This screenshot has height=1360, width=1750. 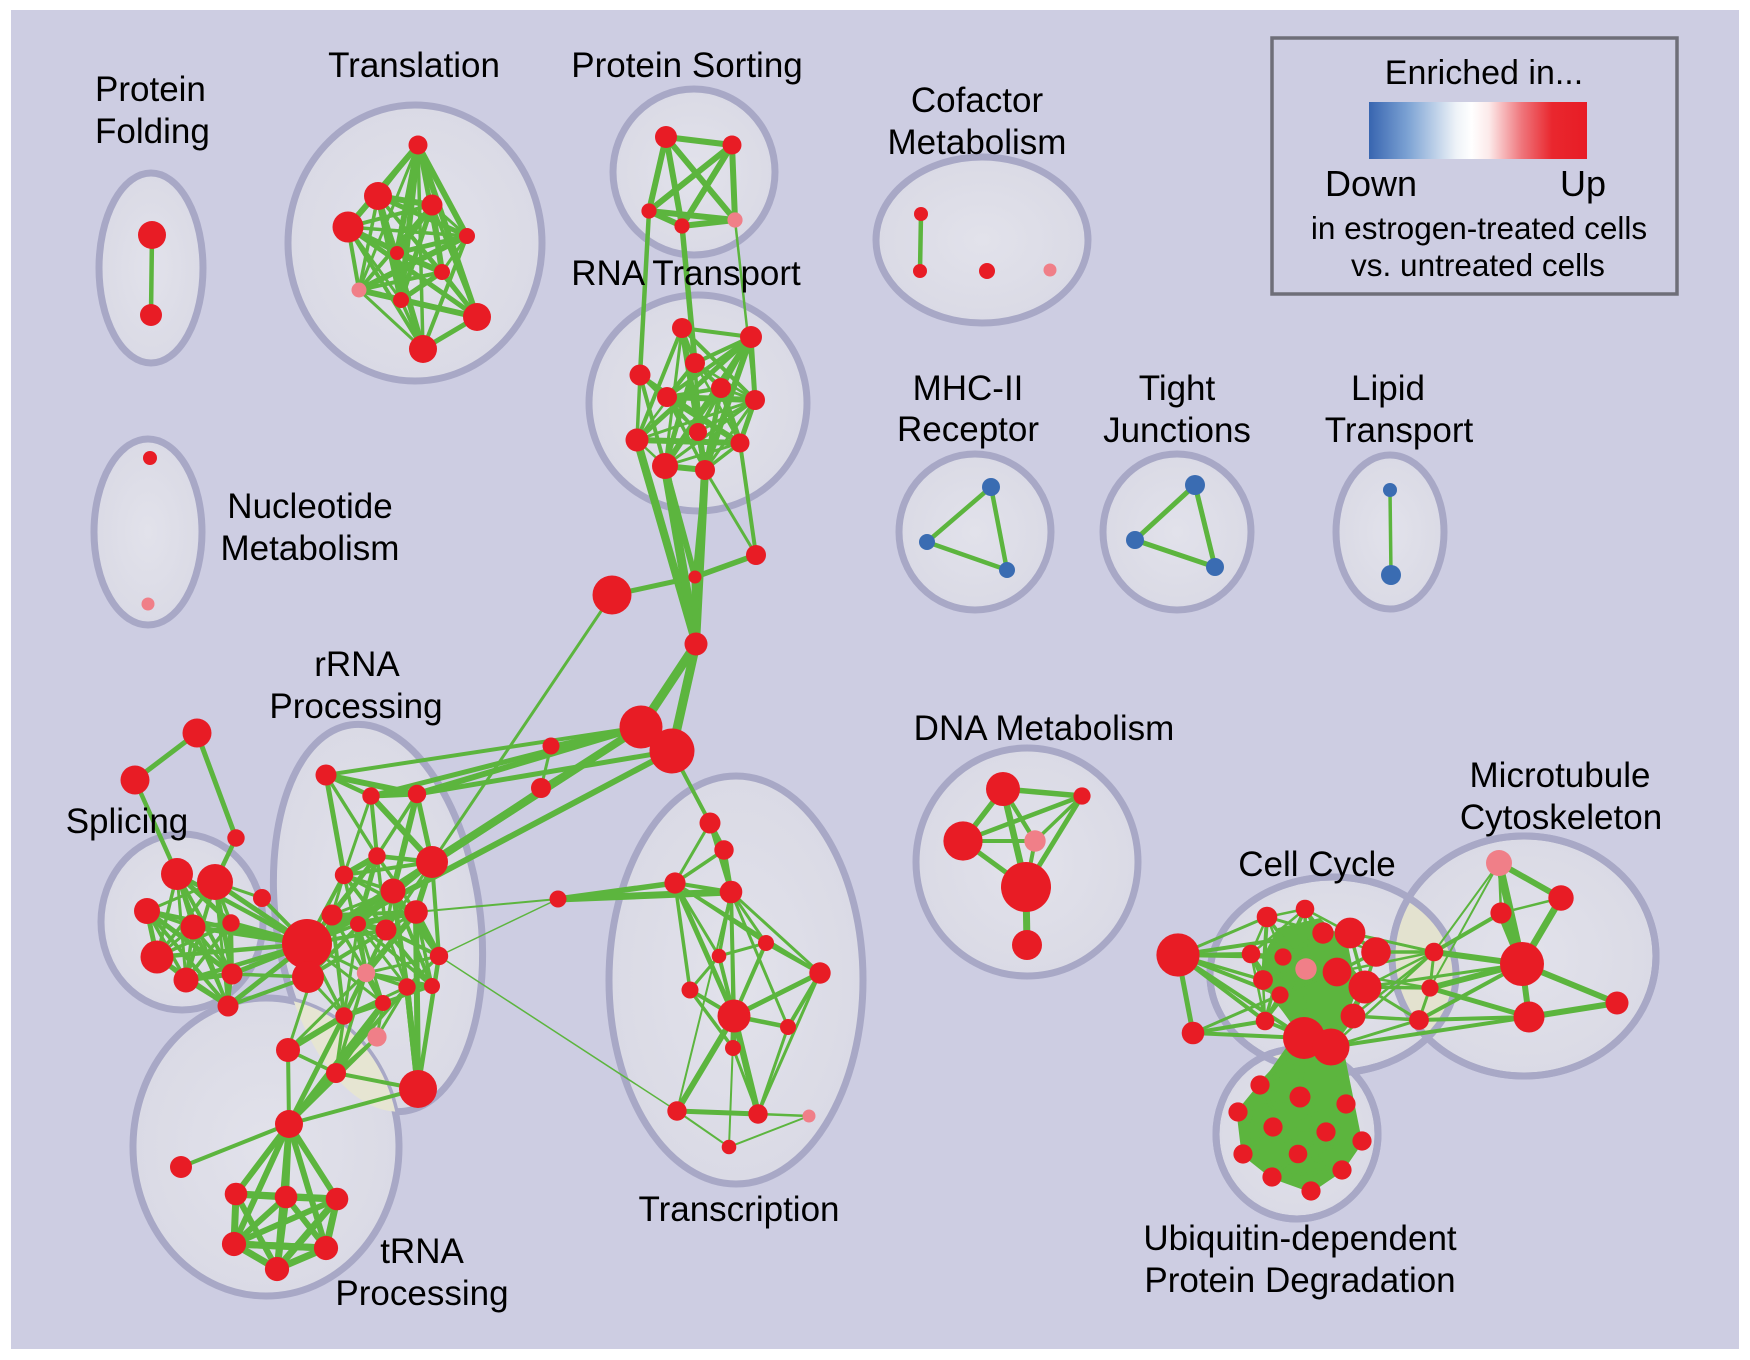 I want to click on svg-text: MHC-II, so click(x=968, y=388).